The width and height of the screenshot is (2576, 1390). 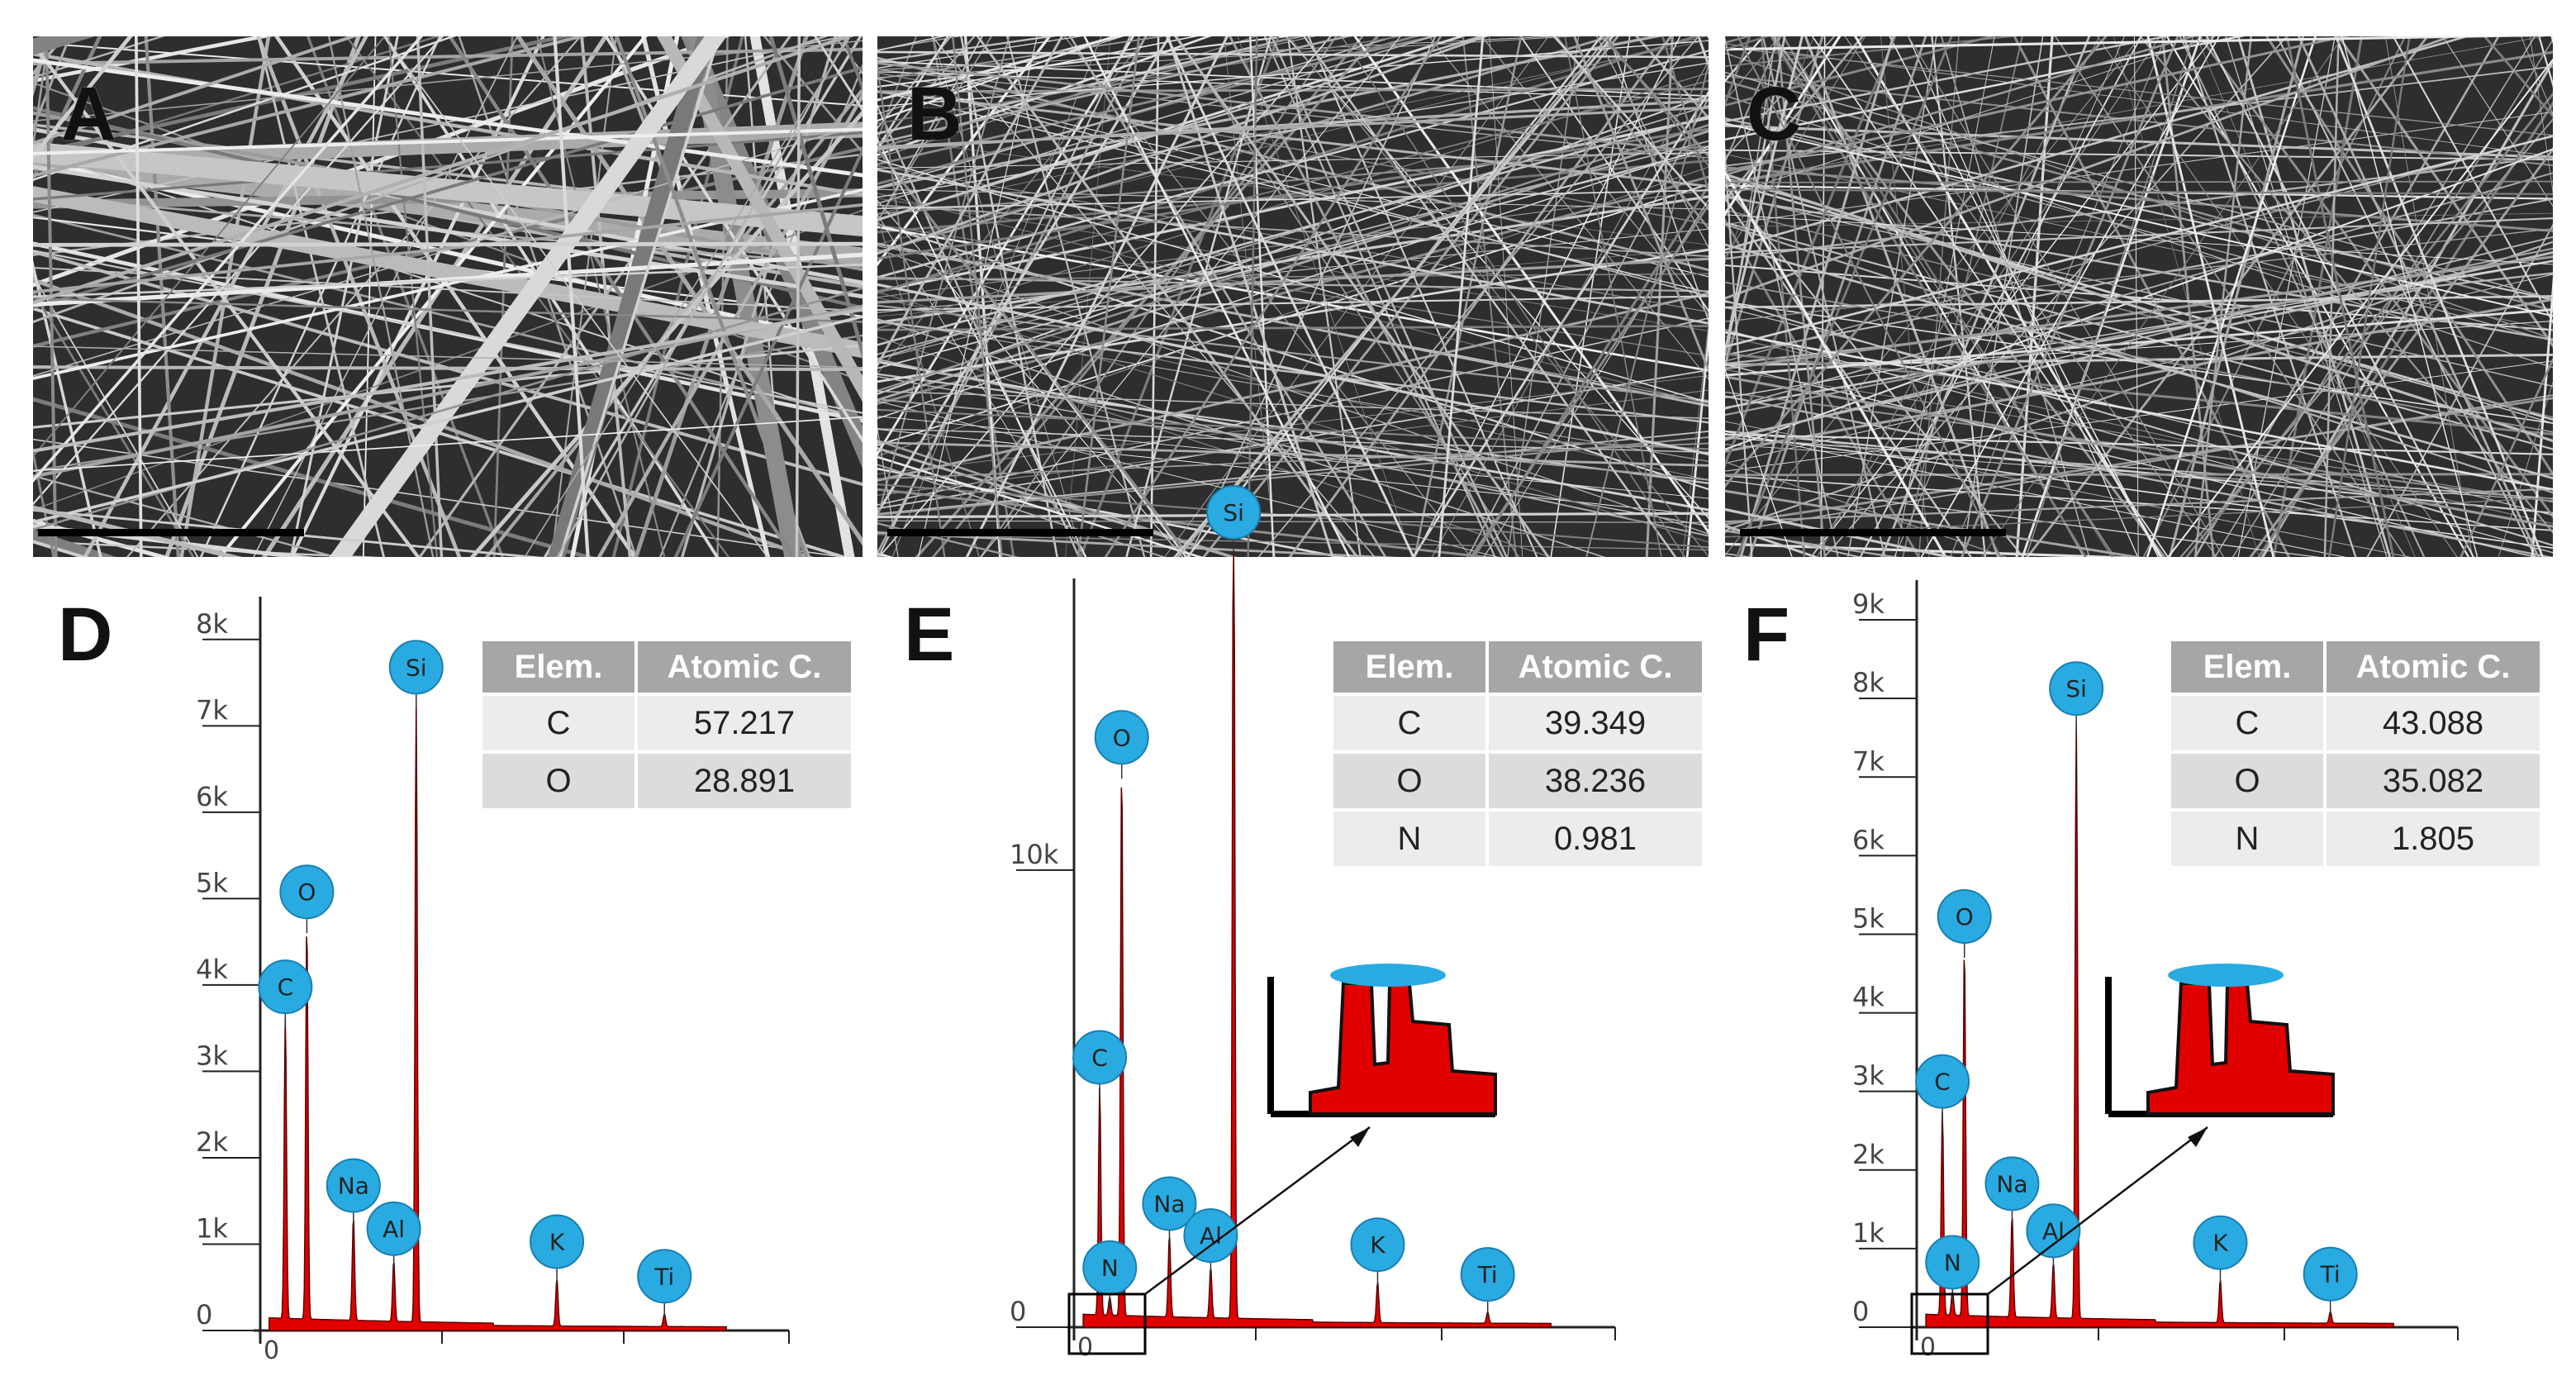 What do you see at coordinates (1952, 1262) in the screenshot?
I see `element-badge-n` at bounding box center [1952, 1262].